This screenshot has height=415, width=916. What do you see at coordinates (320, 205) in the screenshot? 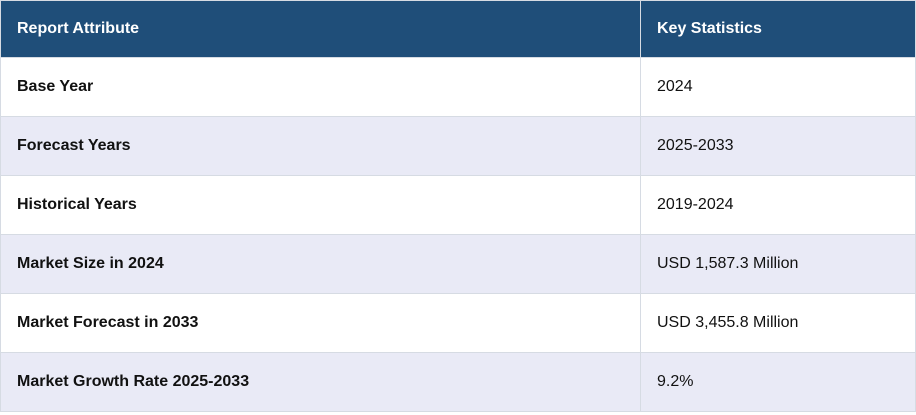
I see `attribute-cell: Historical Years` at bounding box center [320, 205].